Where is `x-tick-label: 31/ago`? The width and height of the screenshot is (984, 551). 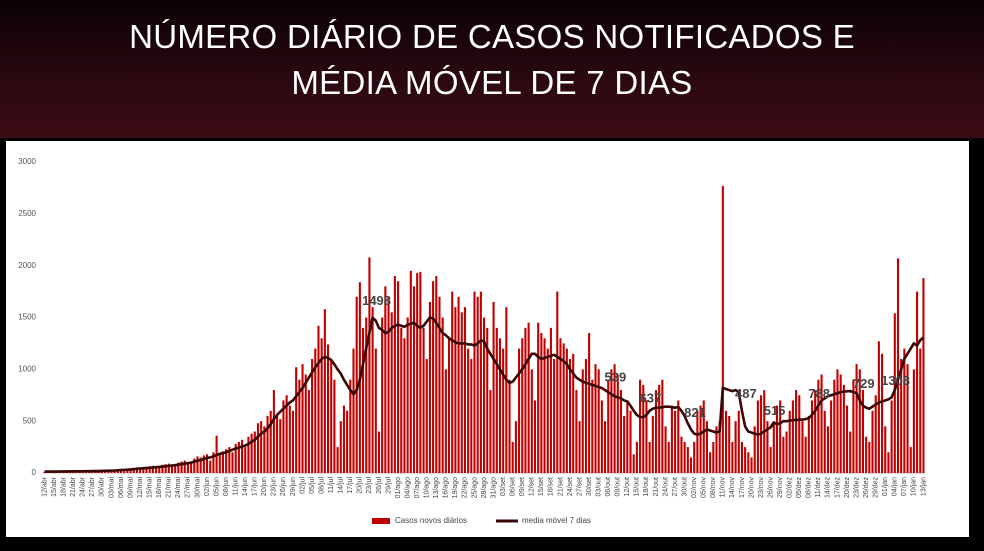 x-tick-label: 31/ago is located at coordinates (493, 488).